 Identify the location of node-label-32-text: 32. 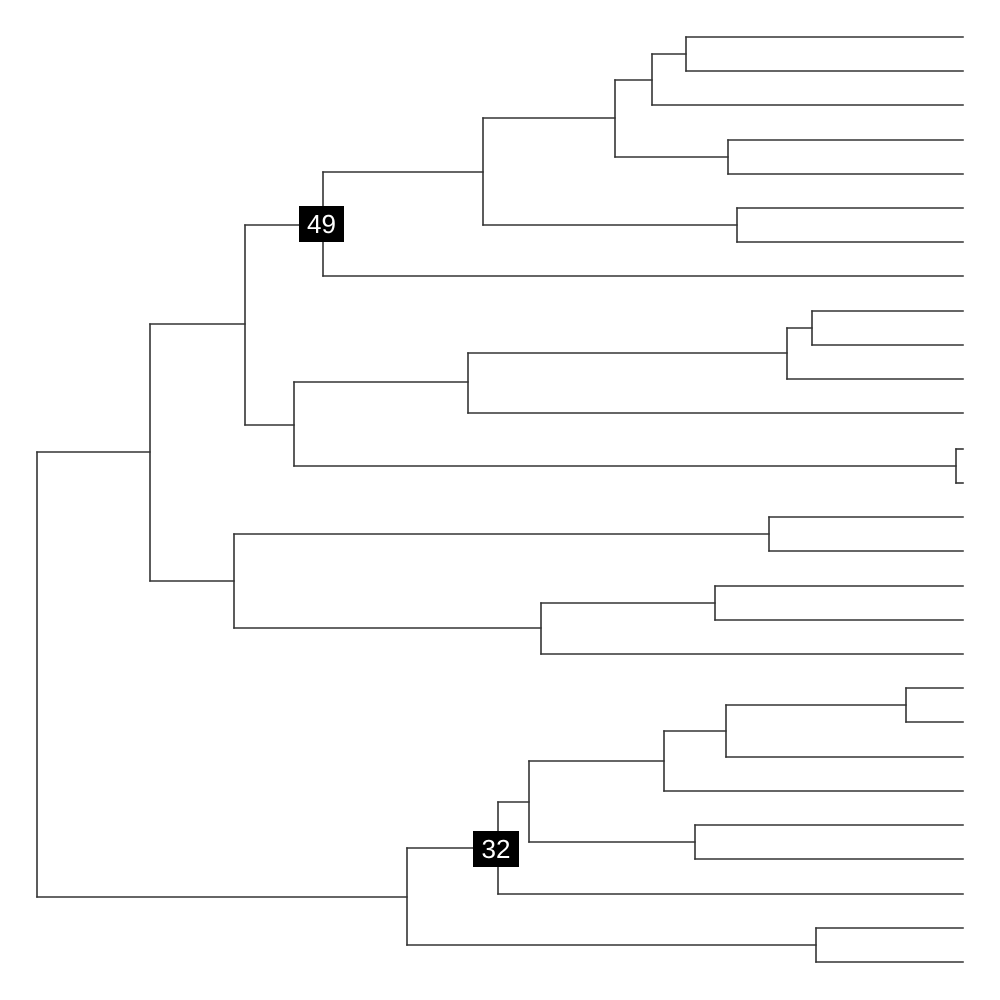
(496, 849).